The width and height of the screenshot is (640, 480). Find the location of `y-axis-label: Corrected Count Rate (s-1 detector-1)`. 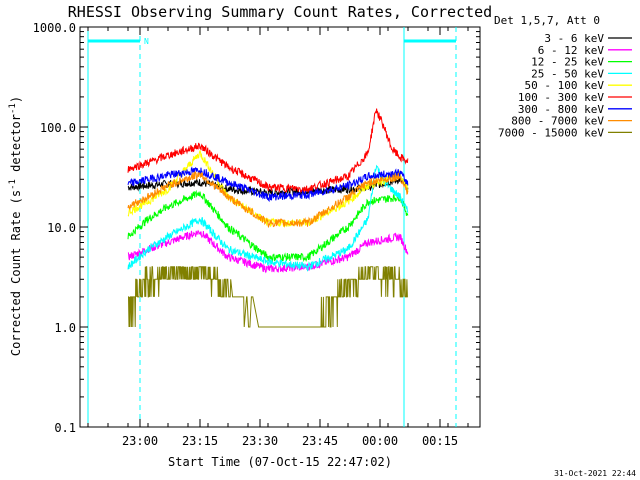

y-axis-label: Corrected Count Rate (s-1 detector-1) is located at coordinates (15, 226).